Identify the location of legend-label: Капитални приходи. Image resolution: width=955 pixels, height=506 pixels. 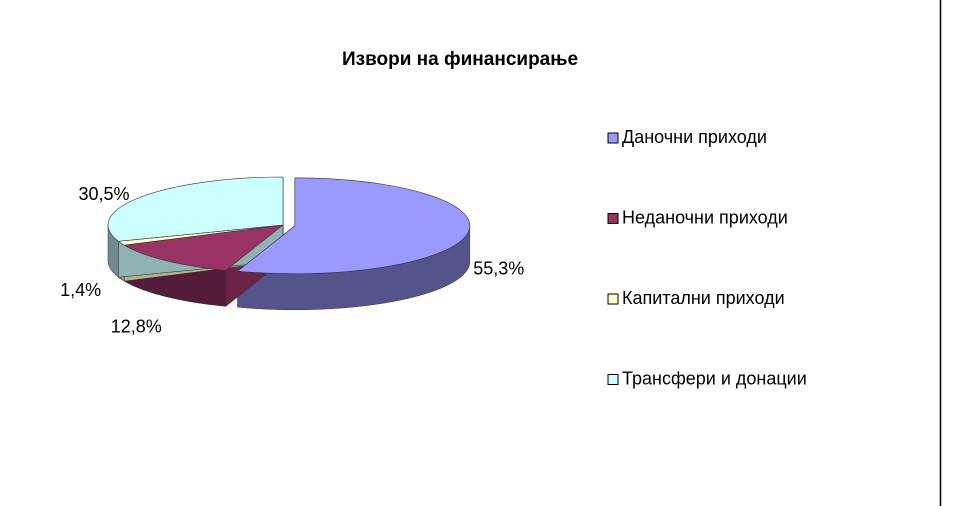
(703, 298).